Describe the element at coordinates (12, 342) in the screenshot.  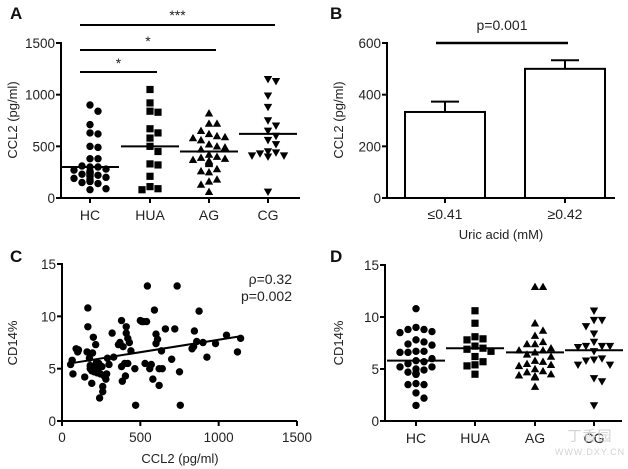
I see `y-axis-label: CD14%` at that location.